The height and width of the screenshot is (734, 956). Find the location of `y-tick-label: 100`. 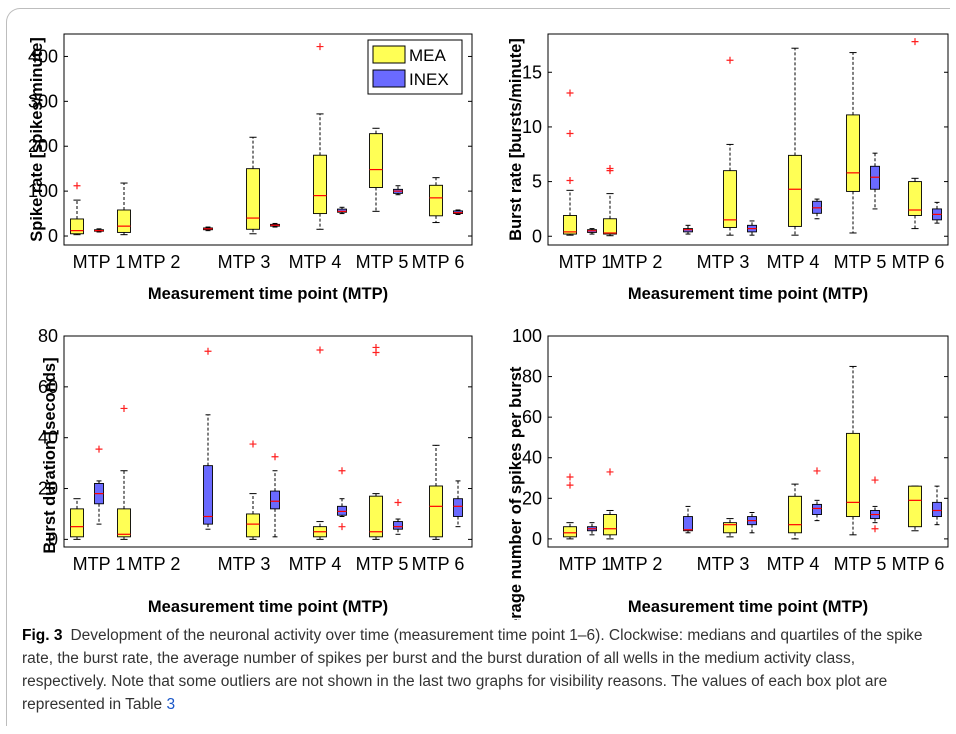

y-tick-label: 100 is located at coordinates (43, 191).